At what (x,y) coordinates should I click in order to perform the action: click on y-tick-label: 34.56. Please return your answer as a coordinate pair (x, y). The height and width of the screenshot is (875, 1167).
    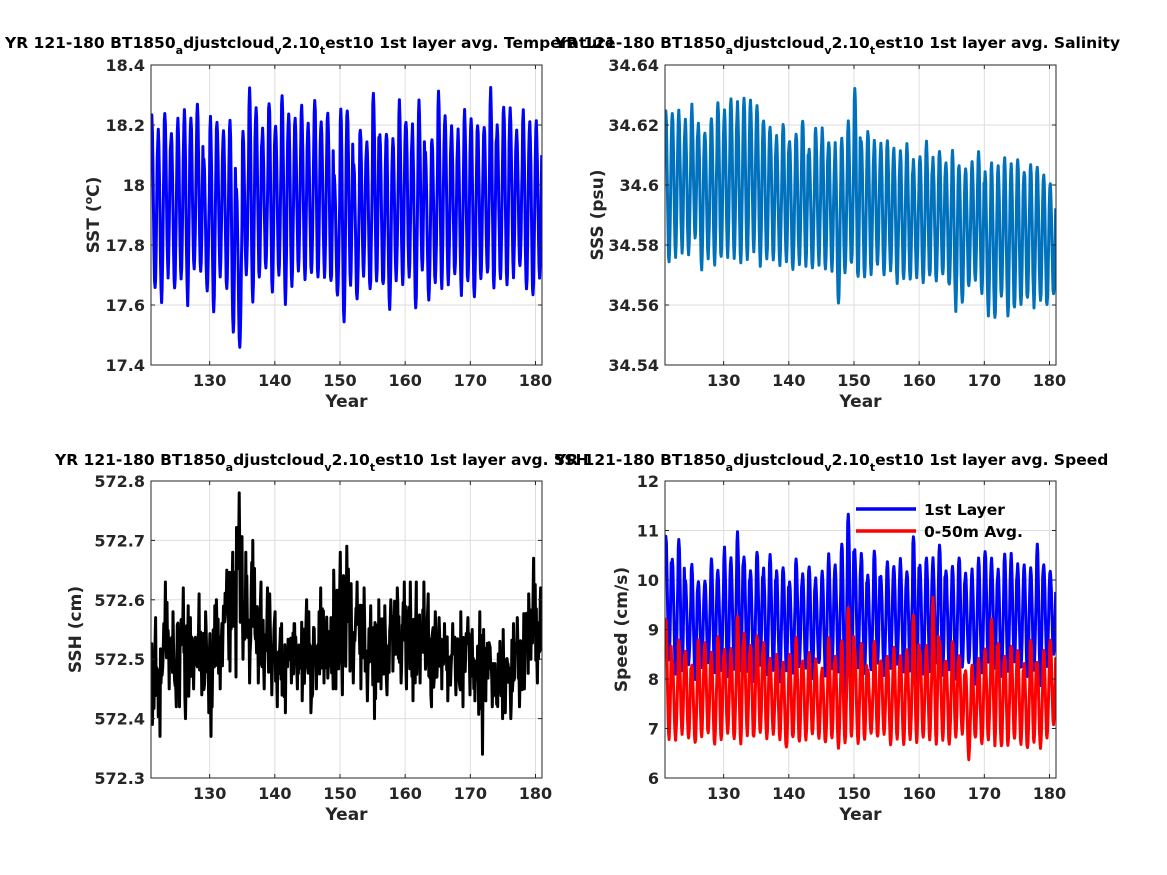
    Looking at the image, I should click on (633, 305).